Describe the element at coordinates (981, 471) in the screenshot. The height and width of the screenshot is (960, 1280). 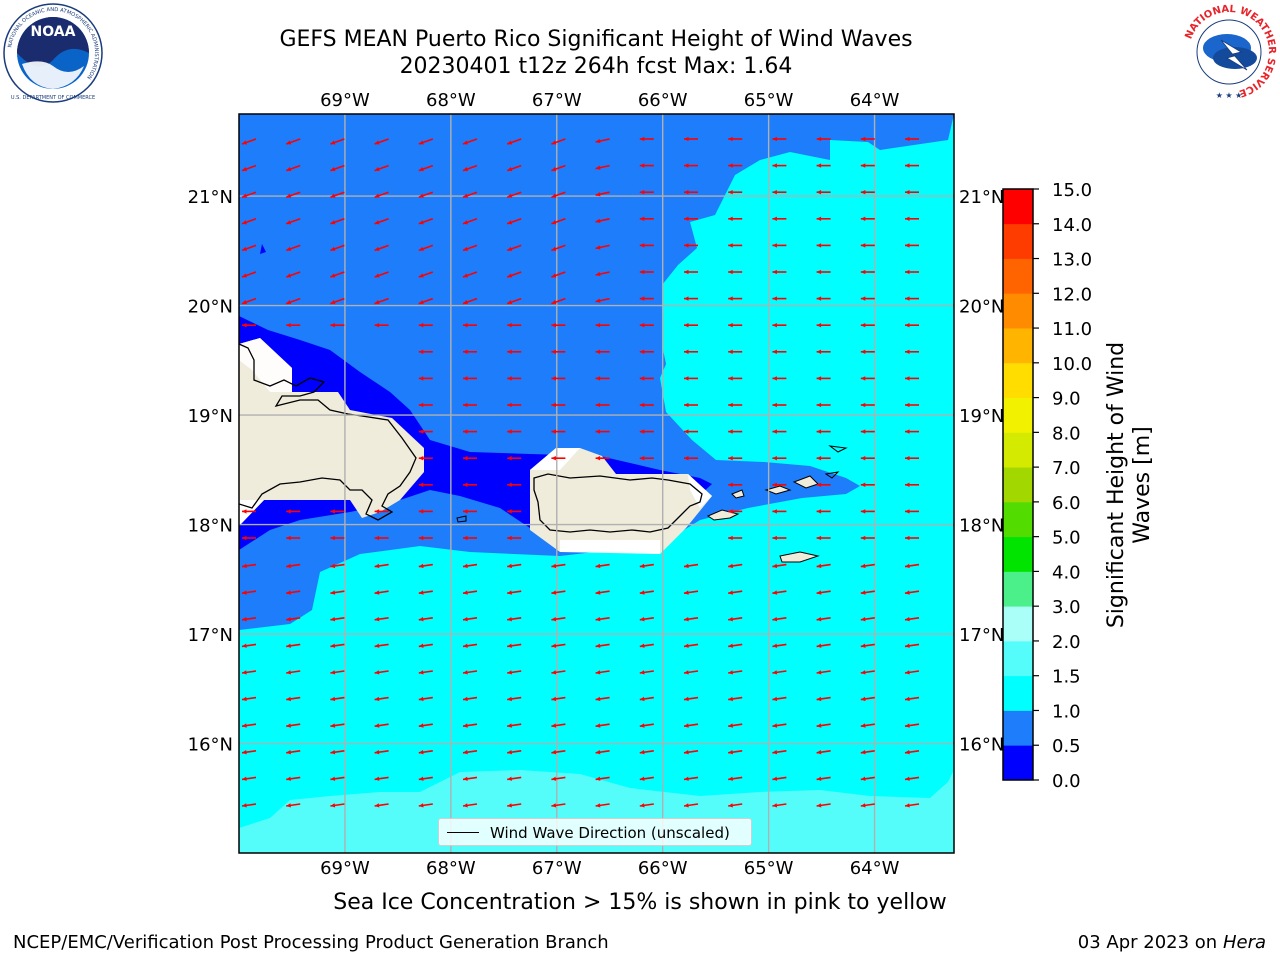
I see `lat-labels-right: 21°N 20°N 19°N 18°N 17°N 16°N` at that location.